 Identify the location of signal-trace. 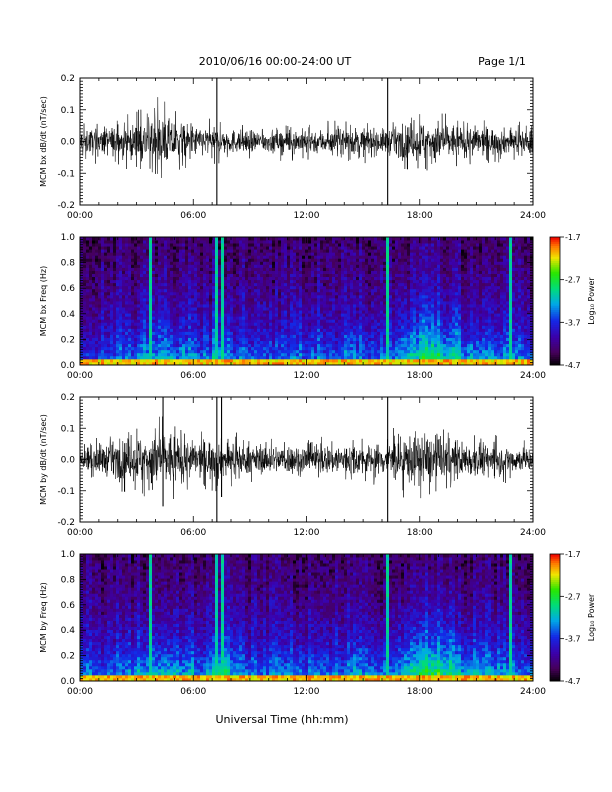
(306, 137).